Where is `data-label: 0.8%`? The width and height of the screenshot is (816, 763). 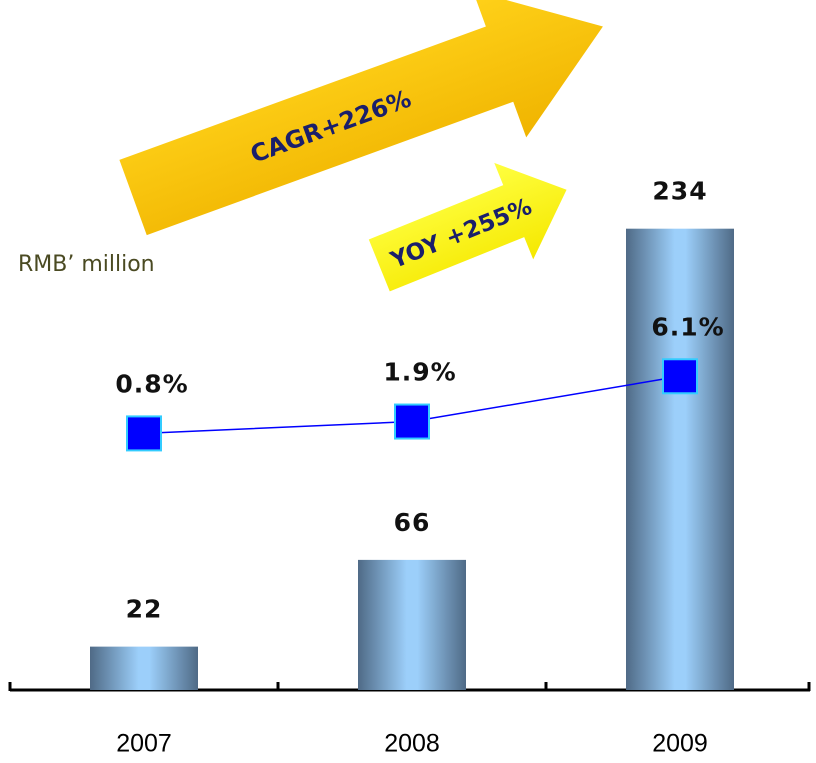 data-label: 0.8% is located at coordinates (151, 383).